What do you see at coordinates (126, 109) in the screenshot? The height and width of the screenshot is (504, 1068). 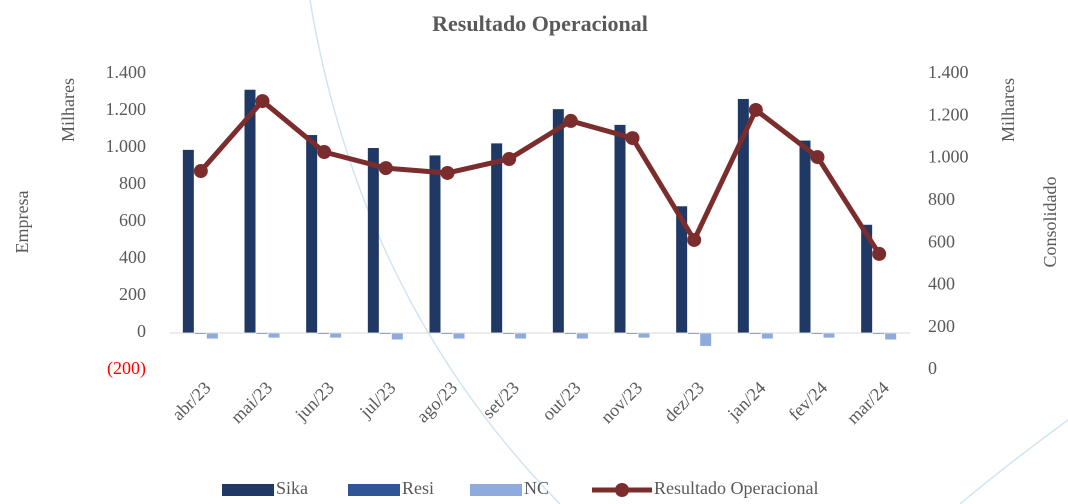 I see `y-tick-label: 1.200` at bounding box center [126, 109].